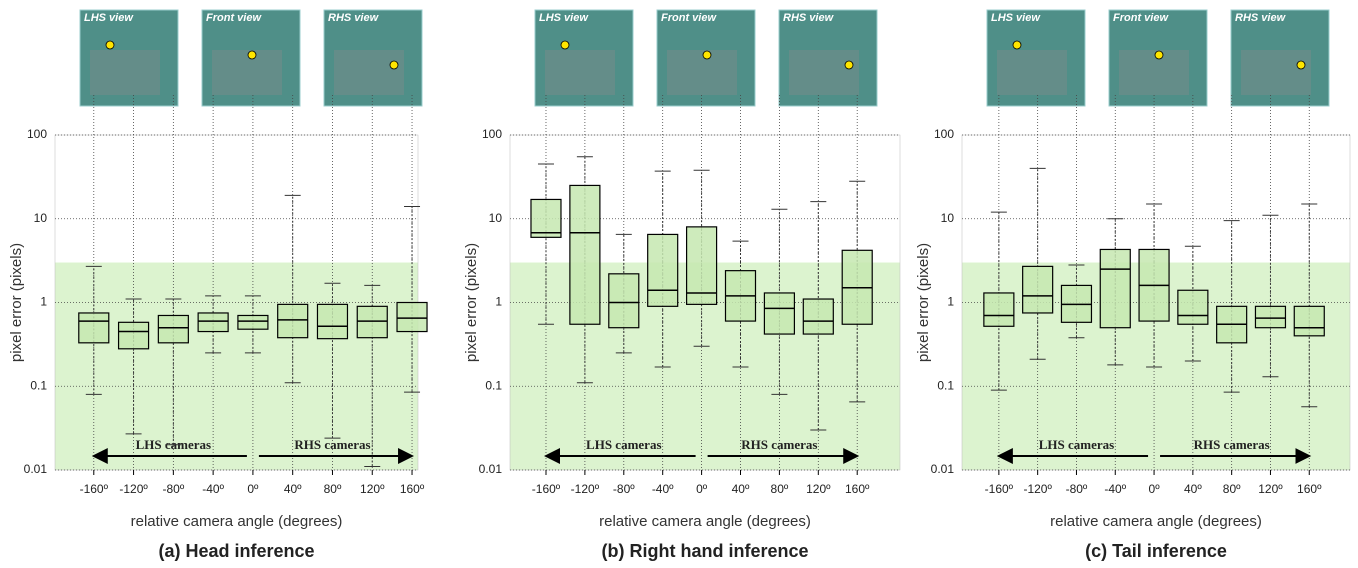 This screenshot has height=568, width=1358. What do you see at coordinates (1156, 551) in the screenshot?
I see `chart-title: (c) Tail inference` at bounding box center [1156, 551].